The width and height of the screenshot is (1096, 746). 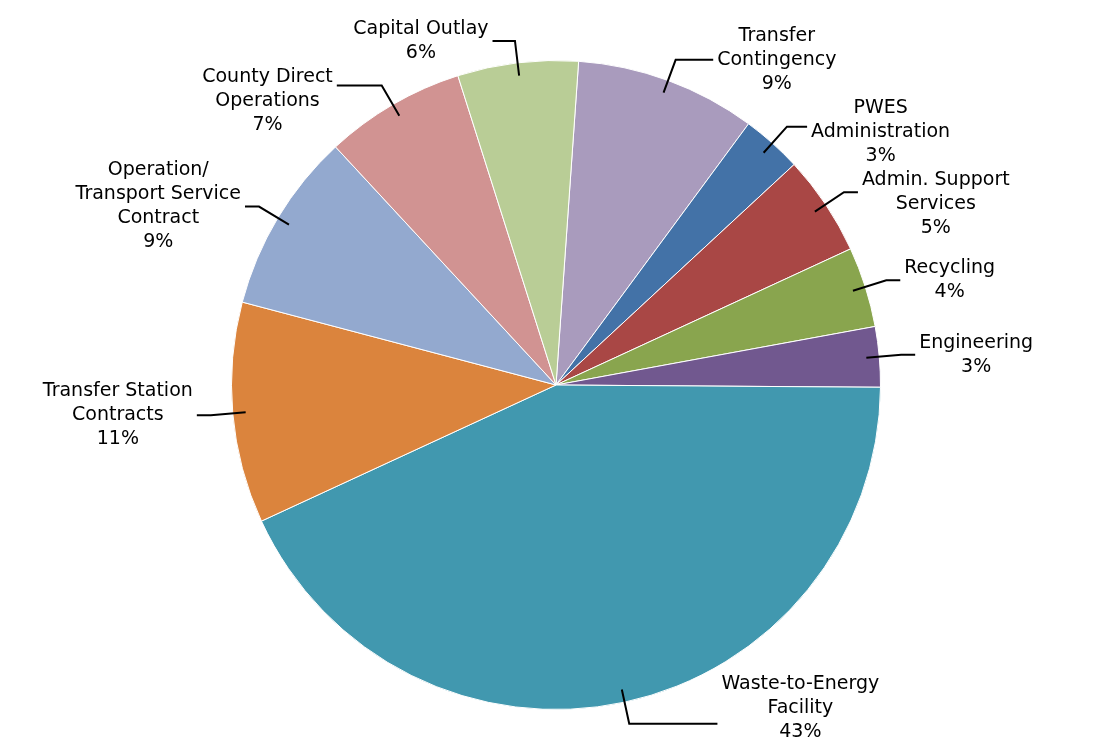 What do you see at coordinates (777, 45) in the screenshot?
I see `slice-label: Transfer Contingency` at bounding box center [777, 45].